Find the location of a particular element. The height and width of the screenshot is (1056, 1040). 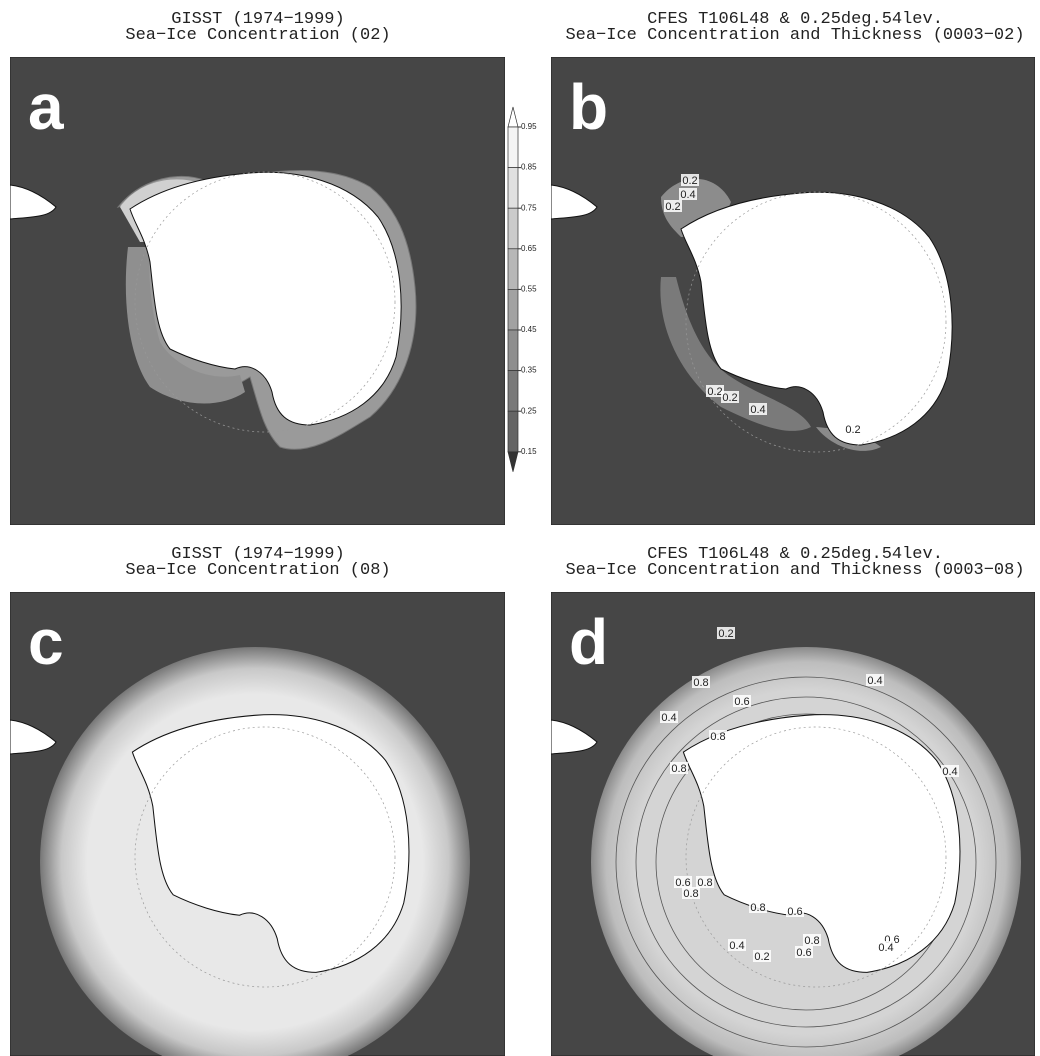

colorbar-tick-label: 0.15 is located at coordinates (529, 451).